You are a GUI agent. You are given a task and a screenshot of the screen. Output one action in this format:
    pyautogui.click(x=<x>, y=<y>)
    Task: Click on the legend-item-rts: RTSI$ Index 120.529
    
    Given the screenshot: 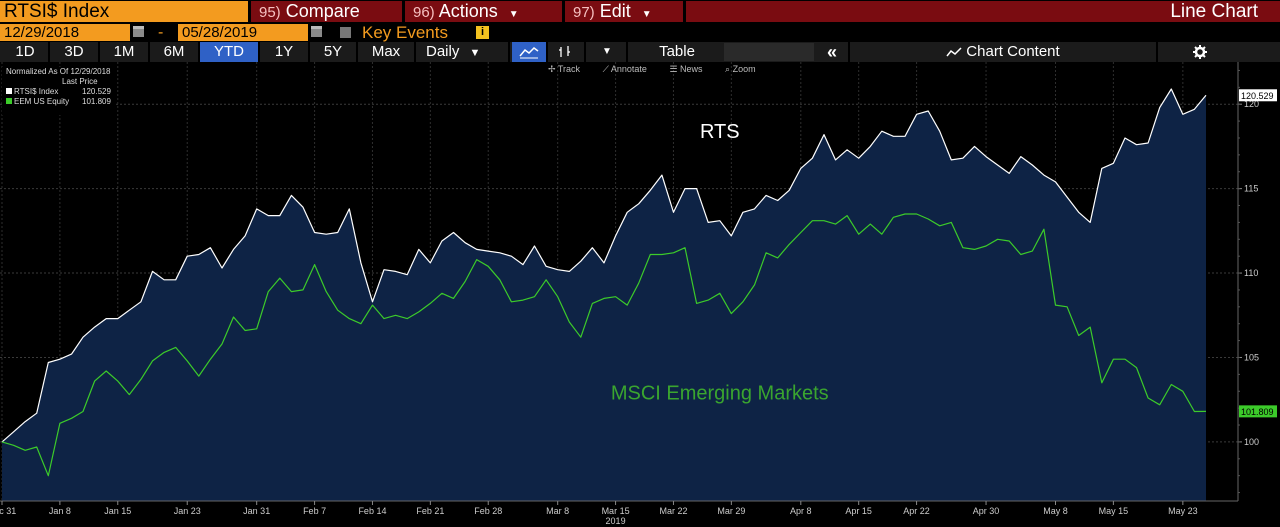 What is the action you would take?
    pyautogui.click(x=58, y=92)
    